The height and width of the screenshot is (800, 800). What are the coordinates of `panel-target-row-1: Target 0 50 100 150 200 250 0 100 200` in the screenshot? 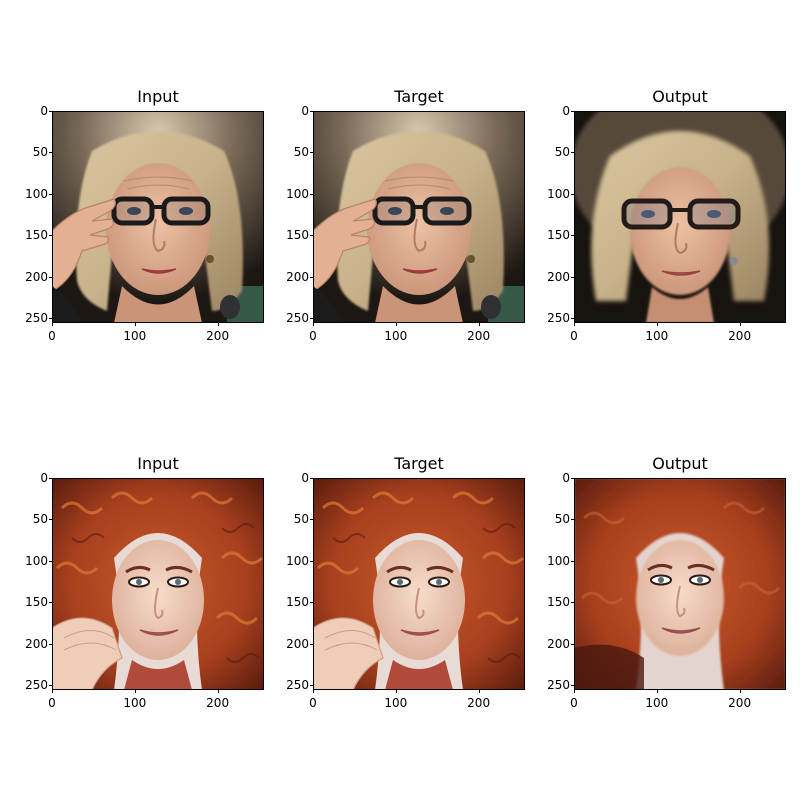 It's located at (405, 215).